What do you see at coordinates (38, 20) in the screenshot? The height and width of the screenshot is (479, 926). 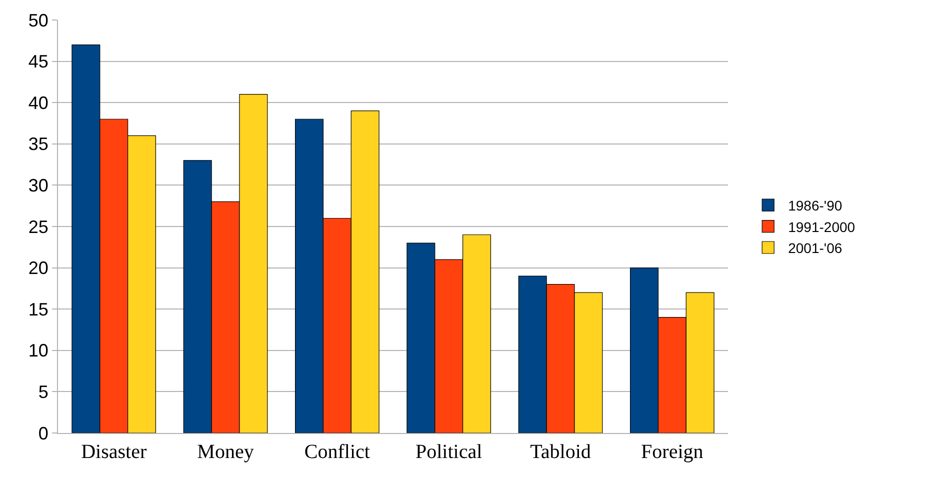 I see `y-tick-label: 50` at bounding box center [38, 20].